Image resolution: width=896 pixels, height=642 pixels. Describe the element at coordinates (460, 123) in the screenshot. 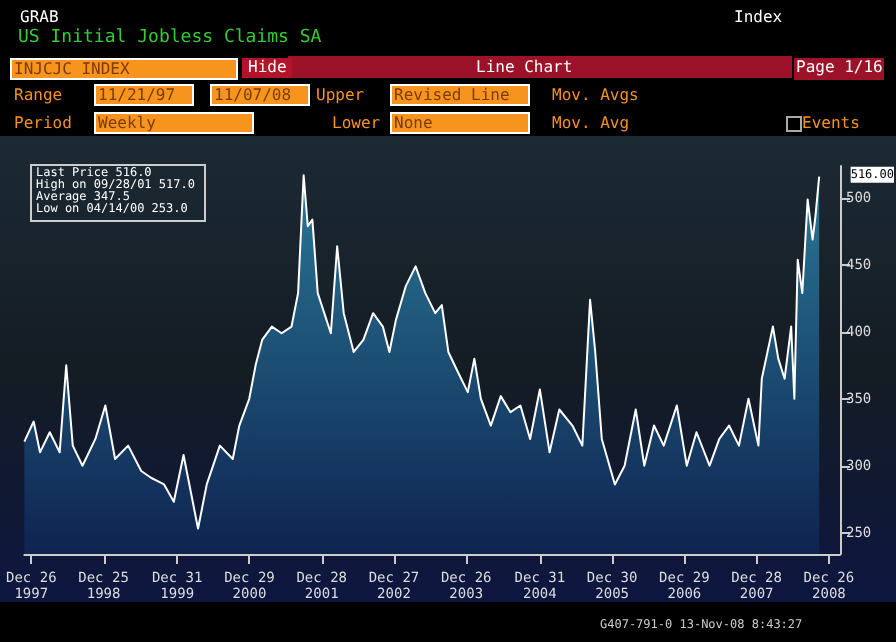

I see `text: None` at that location.